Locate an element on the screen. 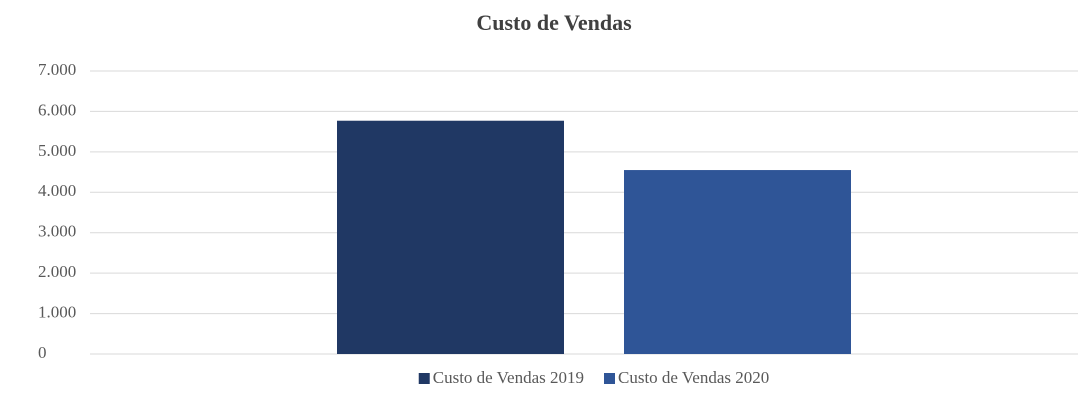  legend-label: Custo de Vendas 2019 is located at coordinates (508, 377).